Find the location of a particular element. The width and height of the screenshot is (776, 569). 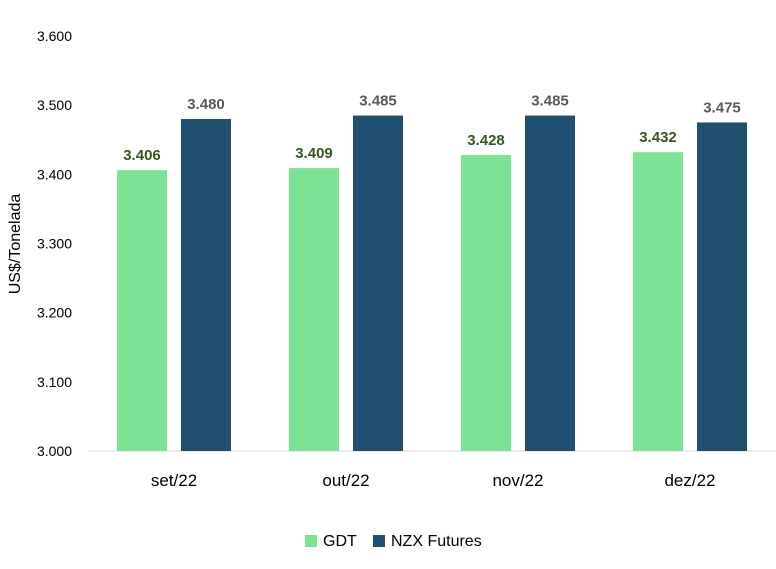

x-tick-label: nov/22 is located at coordinates (517, 480).